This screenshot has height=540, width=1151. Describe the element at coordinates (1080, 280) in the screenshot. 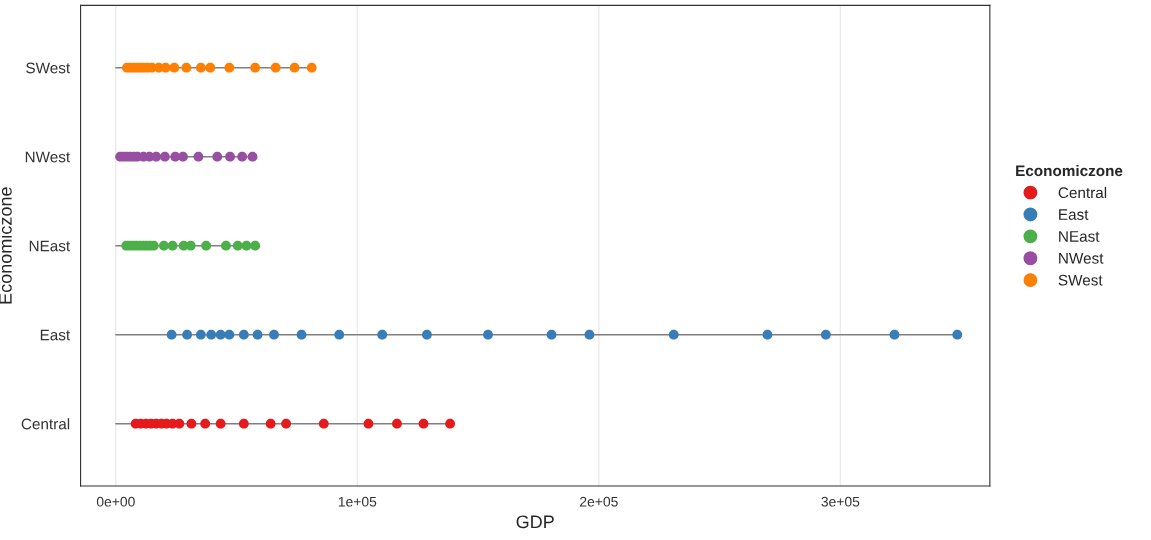

I see `legend-label: SWest` at that location.